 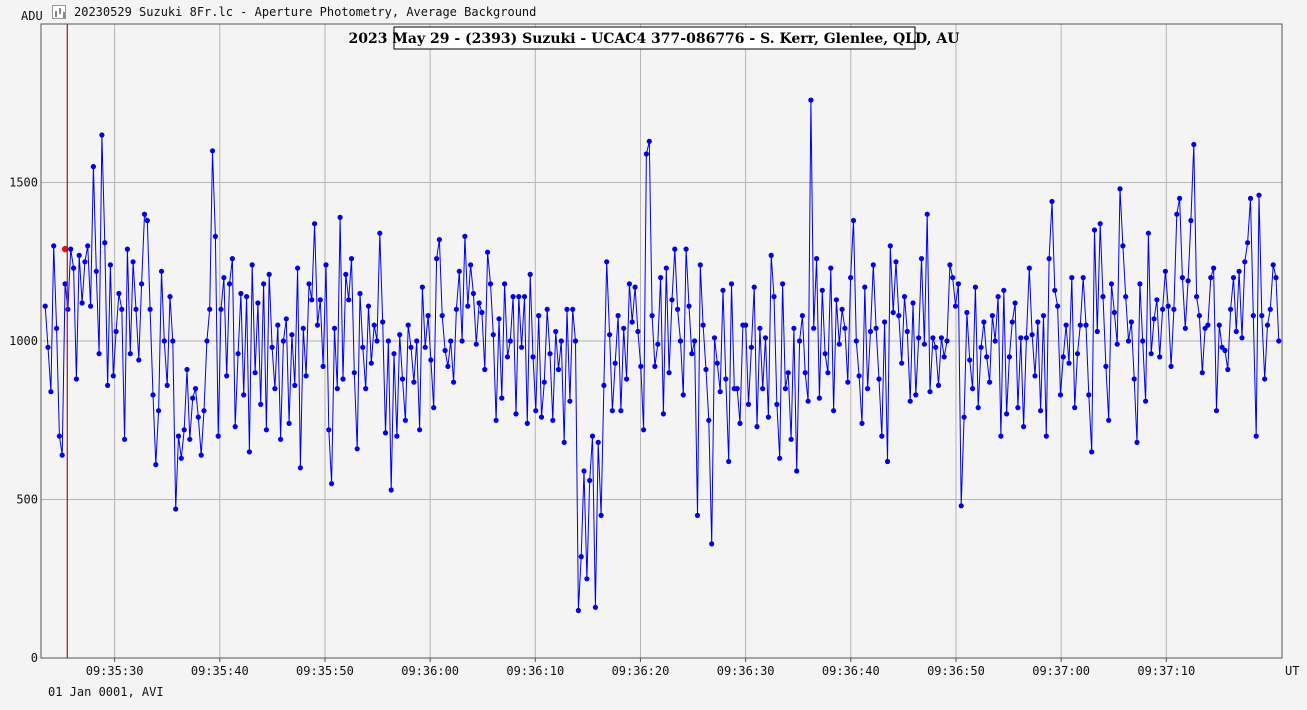 What do you see at coordinates (1292, 671) in the screenshot?
I see `x-axis-label: UT` at bounding box center [1292, 671].